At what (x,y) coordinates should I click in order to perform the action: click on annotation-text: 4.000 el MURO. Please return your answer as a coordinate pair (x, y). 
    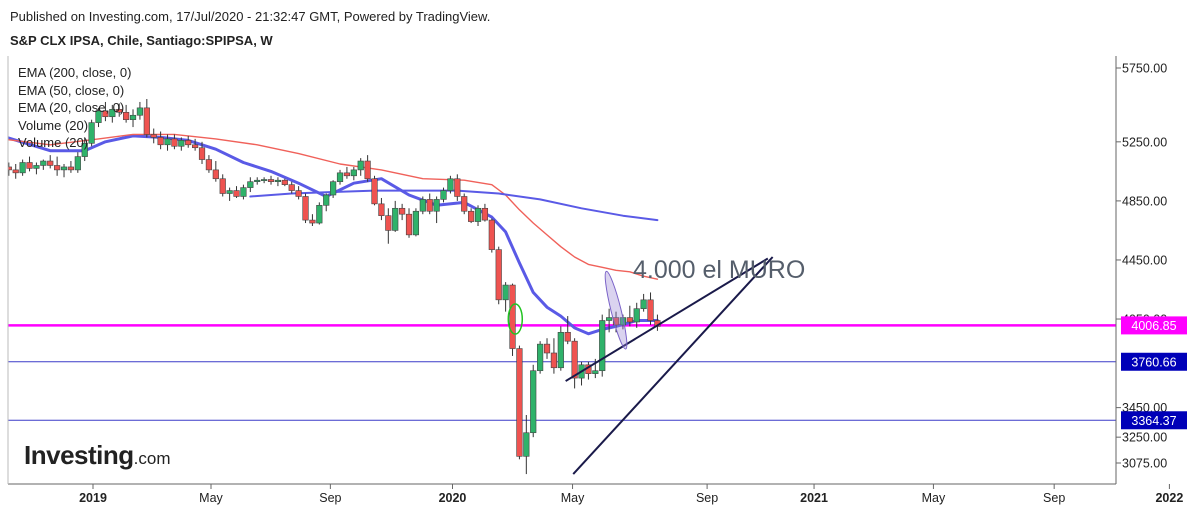
    Looking at the image, I should click on (719, 270).